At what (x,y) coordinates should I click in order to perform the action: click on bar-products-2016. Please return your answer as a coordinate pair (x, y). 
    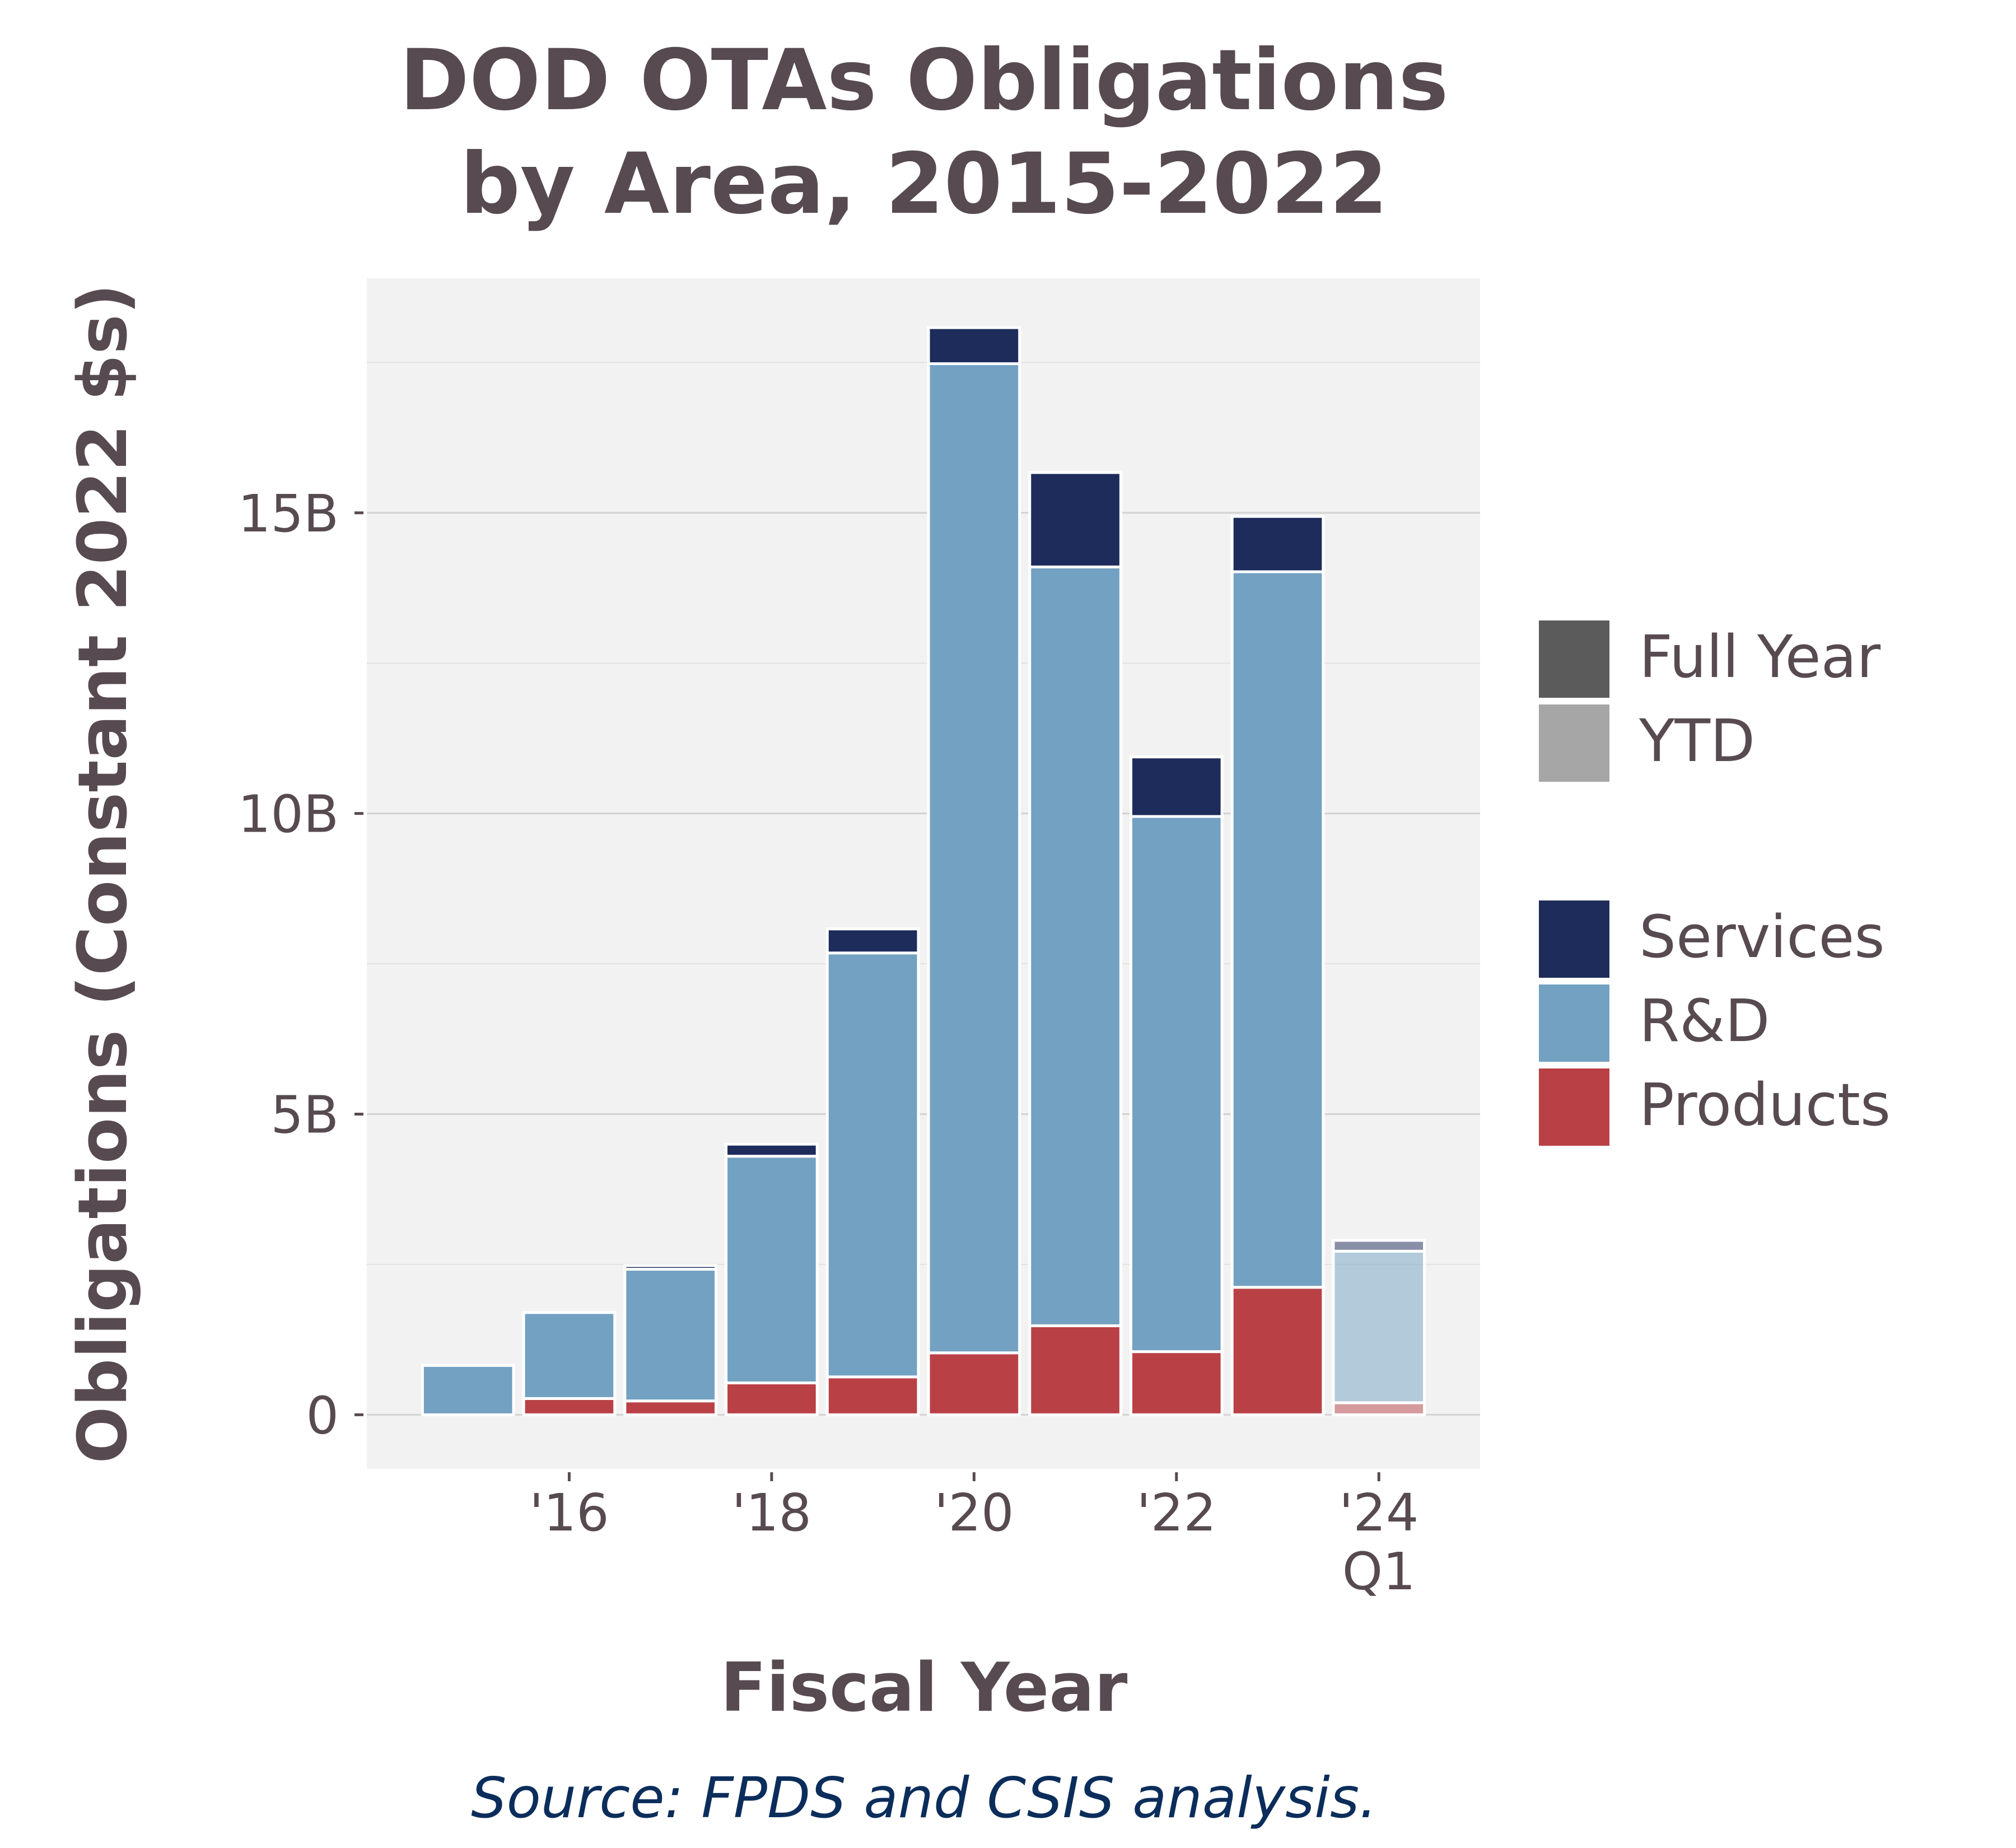
    Looking at the image, I should click on (570, 1407).